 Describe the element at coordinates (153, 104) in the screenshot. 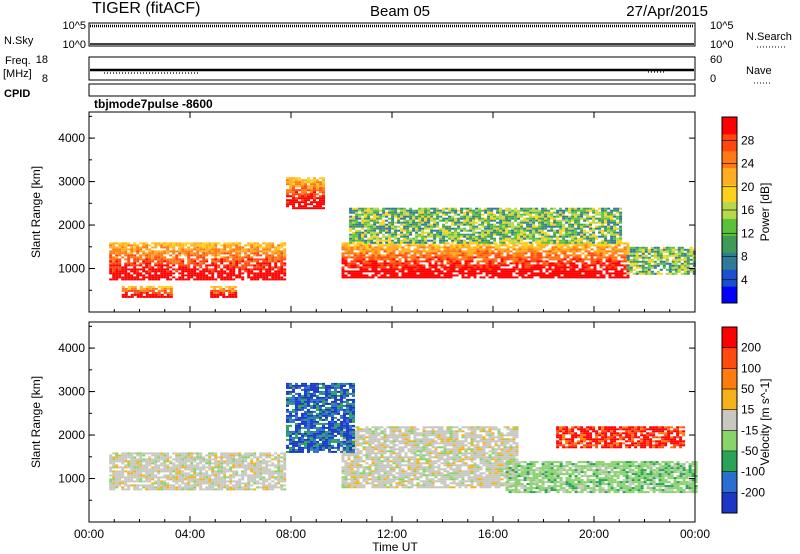

I see `cpid-value: tbjmode7pulse -8600` at that location.